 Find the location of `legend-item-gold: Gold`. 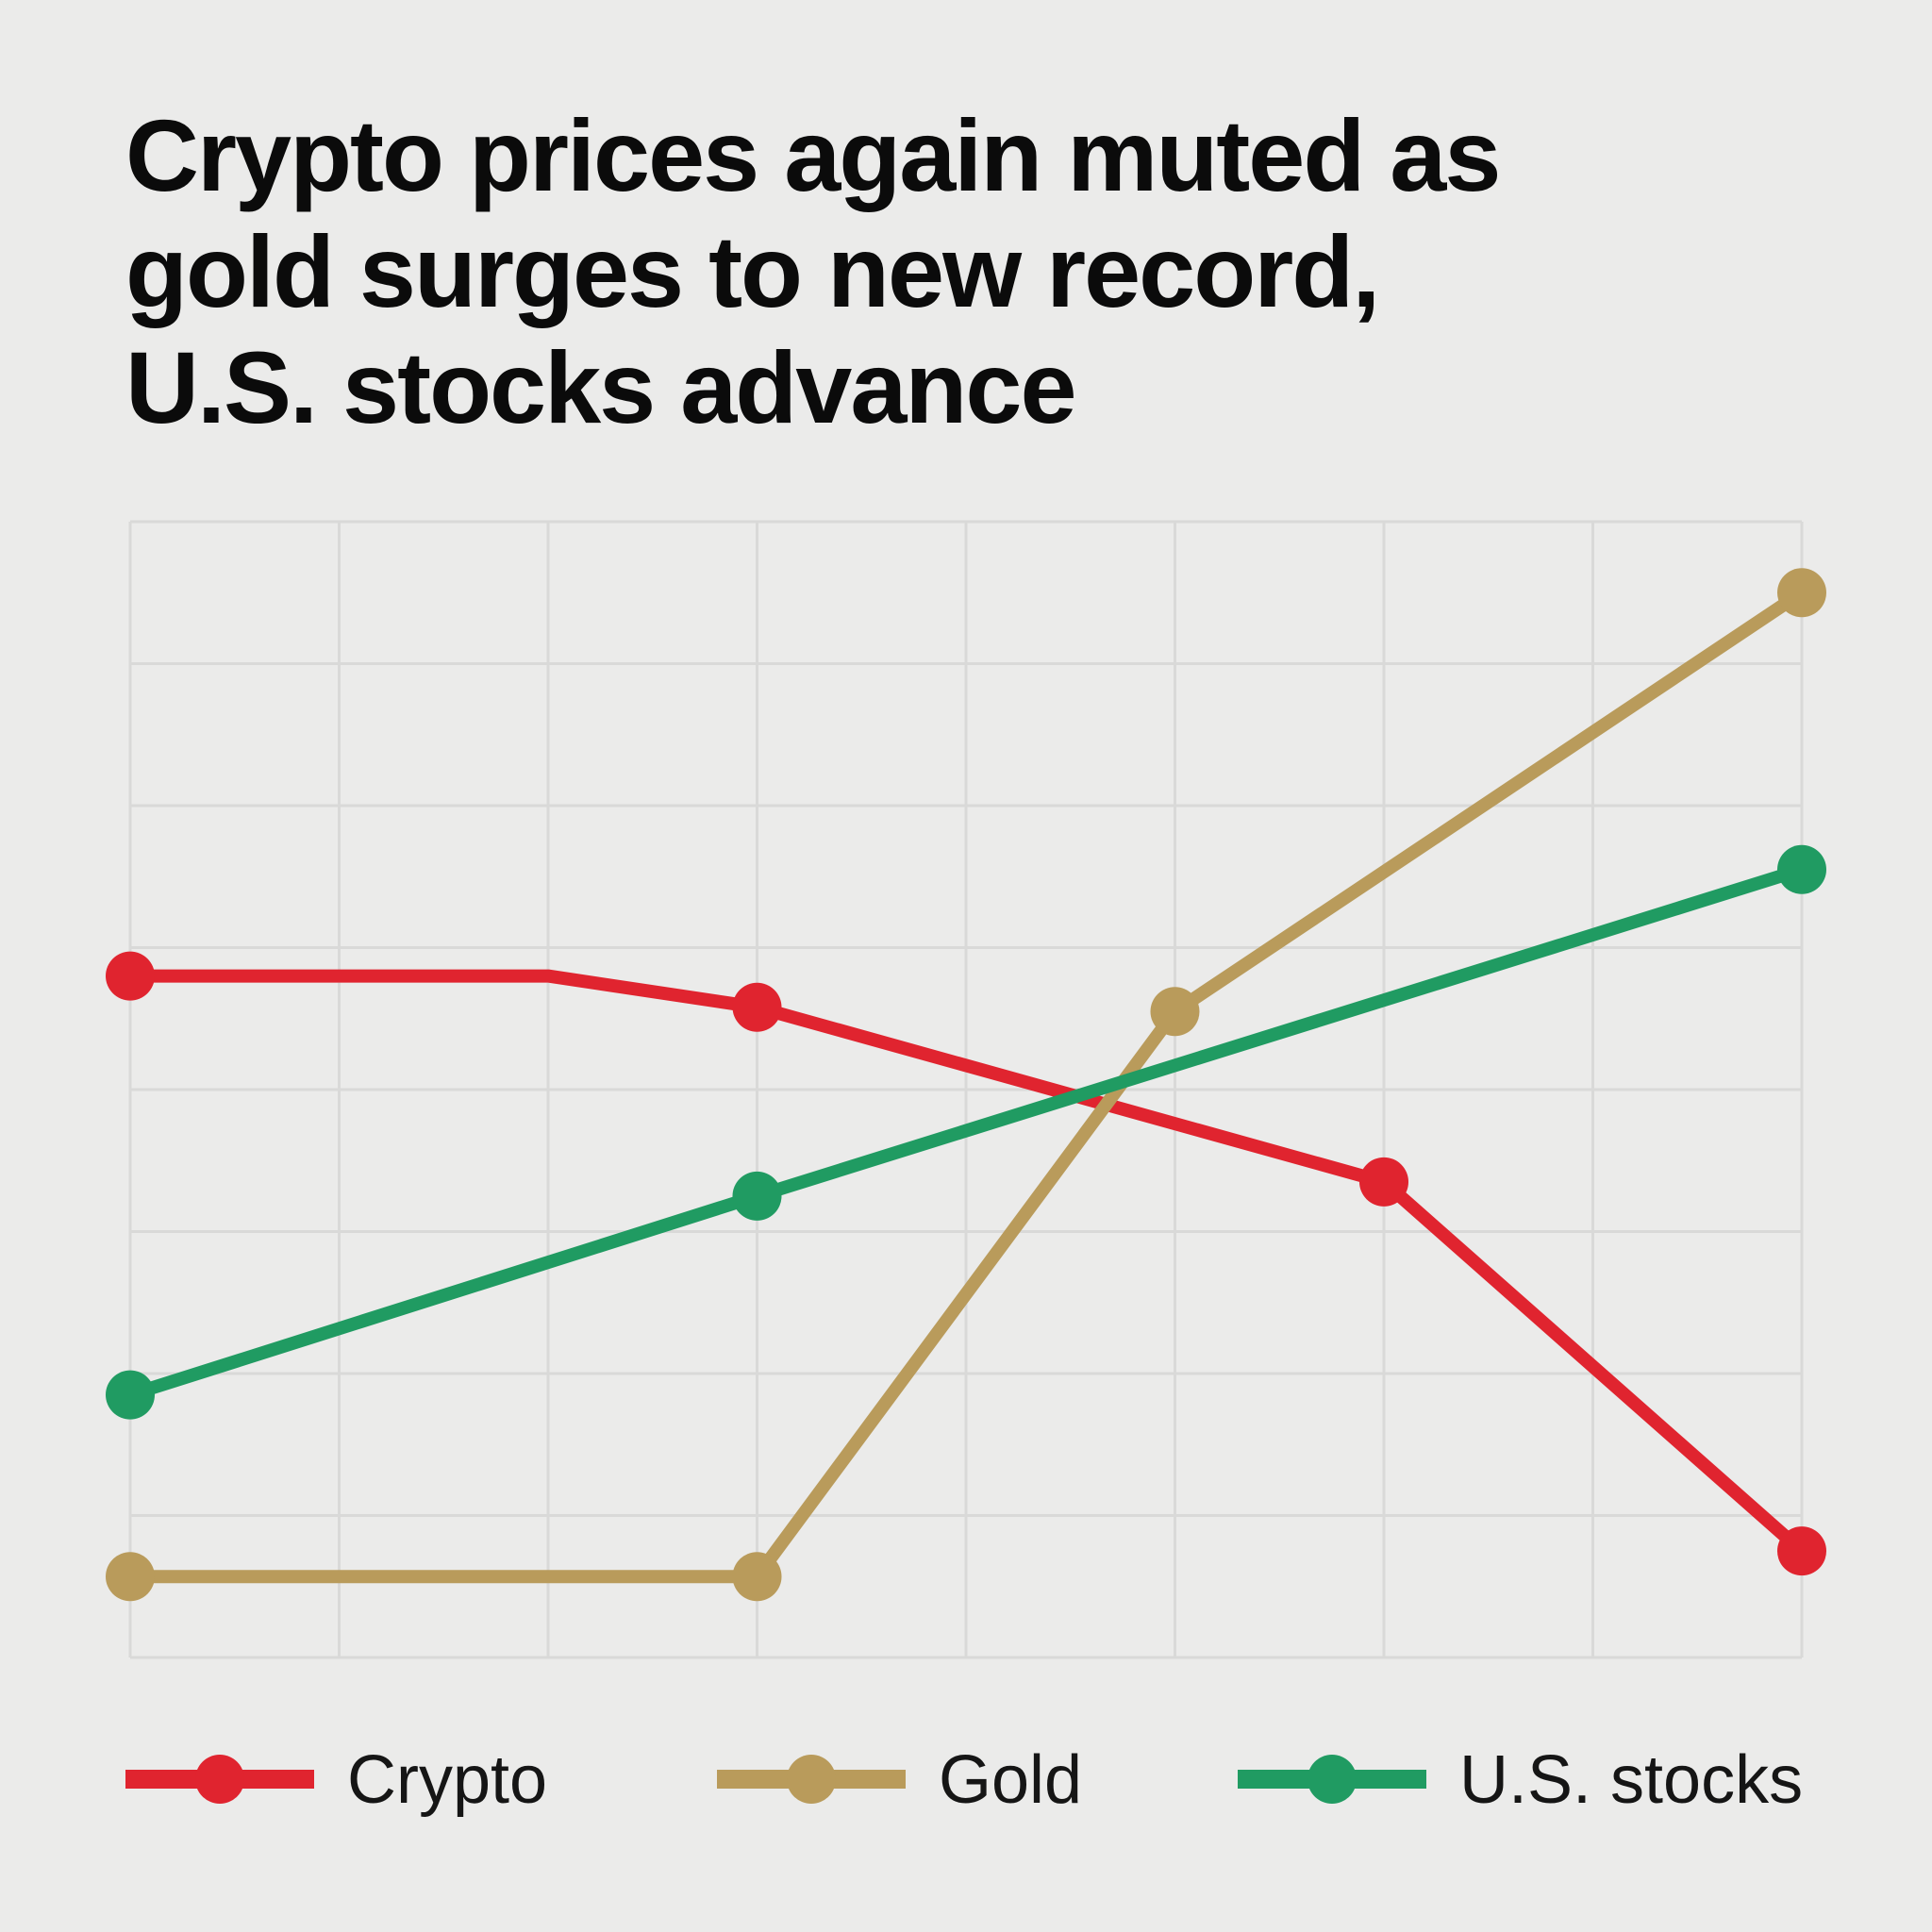

legend-item-gold: Gold is located at coordinates (899, 1780).